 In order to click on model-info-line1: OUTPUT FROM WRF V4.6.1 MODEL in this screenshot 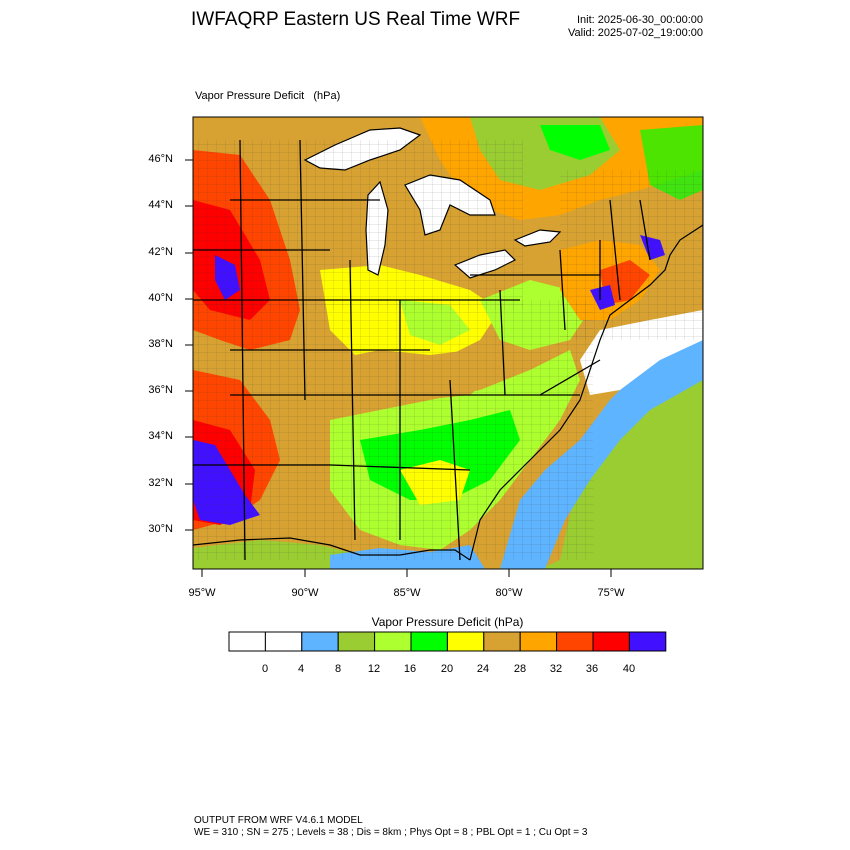, I will do `click(278, 820)`.